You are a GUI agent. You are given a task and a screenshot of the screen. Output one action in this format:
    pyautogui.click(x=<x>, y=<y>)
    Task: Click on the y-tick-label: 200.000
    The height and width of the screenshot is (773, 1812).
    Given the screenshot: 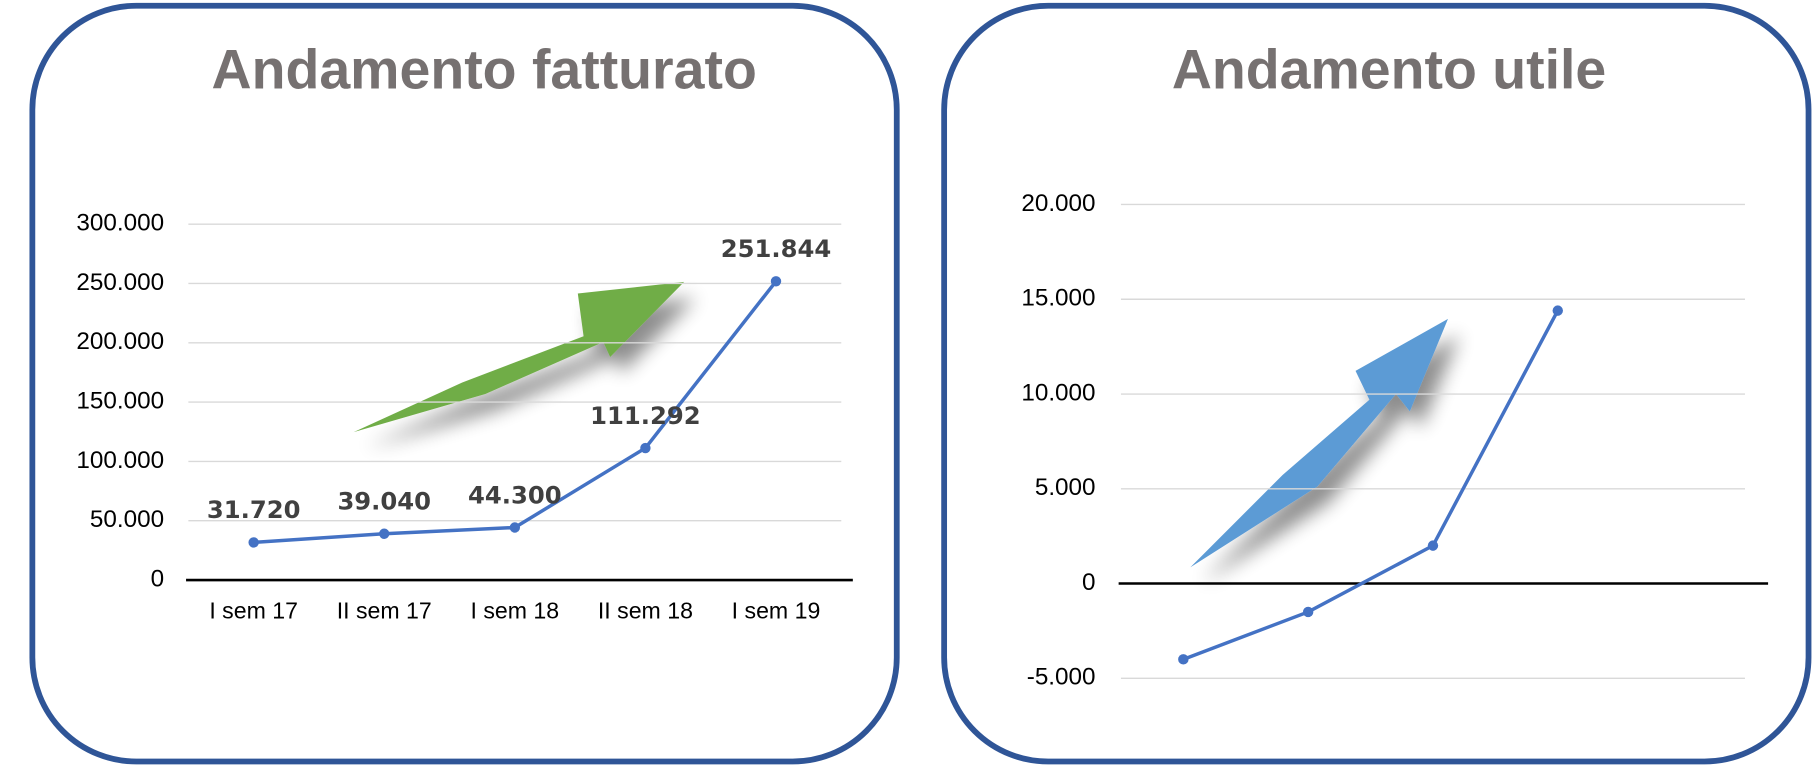 What is the action you would take?
    pyautogui.click(x=120, y=341)
    